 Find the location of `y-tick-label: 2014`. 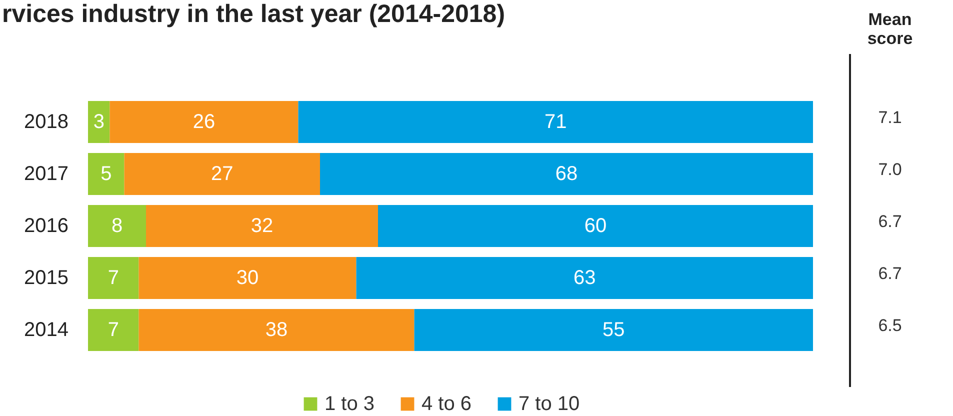

y-tick-label: 2014 is located at coordinates (46, 330).